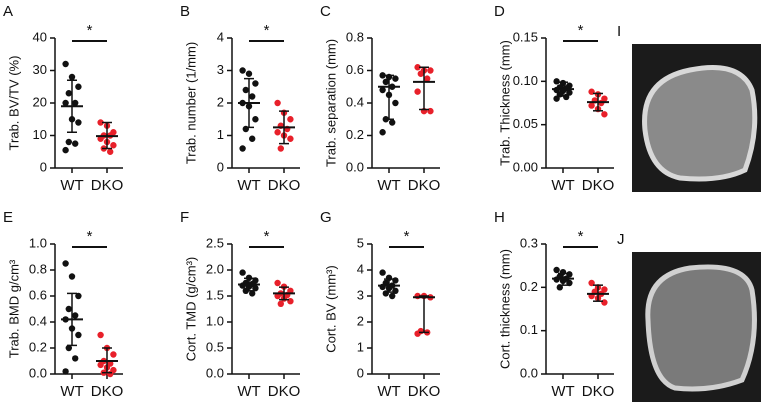 The width and height of the screenshot is (761, 410). Describe the element at coordinates (360, 268) in the screenshot. I see `y-tick-label: 4` at that location.